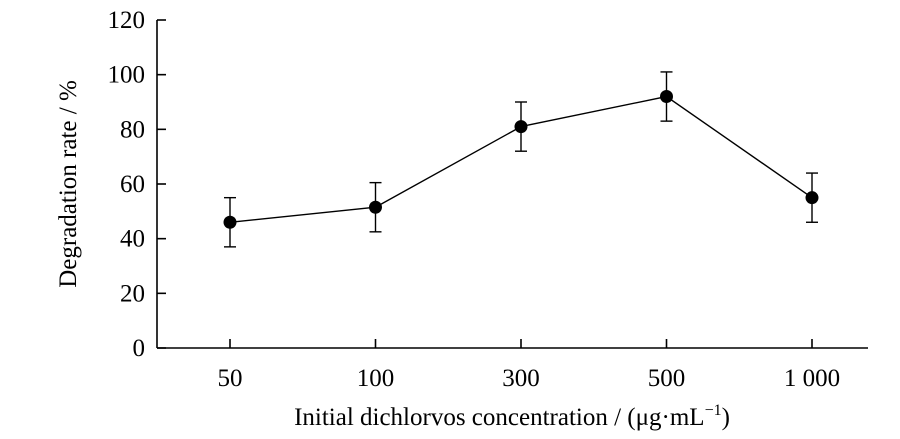 The image size is (900, 439). I want to click on y-tick-label-0: 0, so click(139, 348).